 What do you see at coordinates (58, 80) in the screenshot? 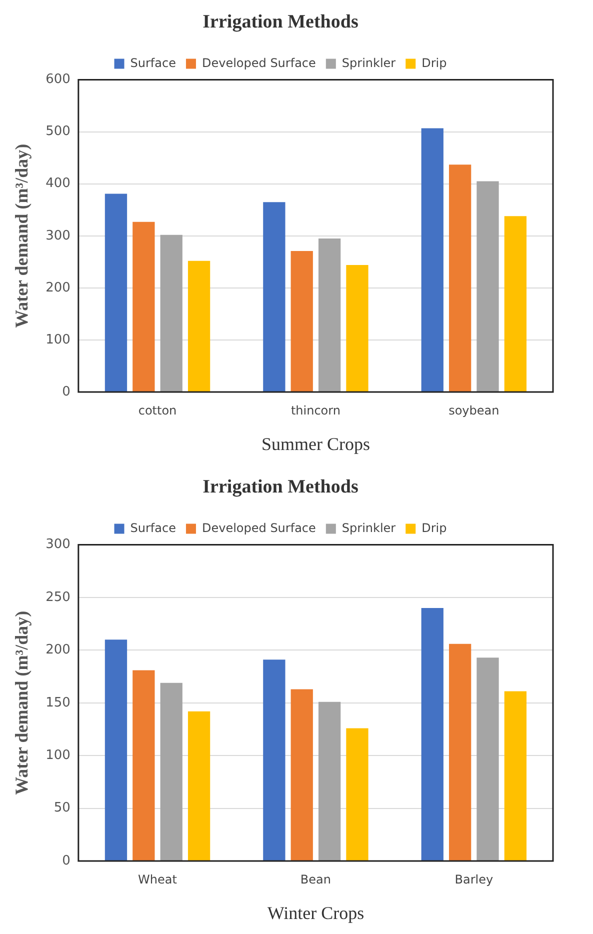
I see `y-tick-label: 600` at bounding box center [58, 80].